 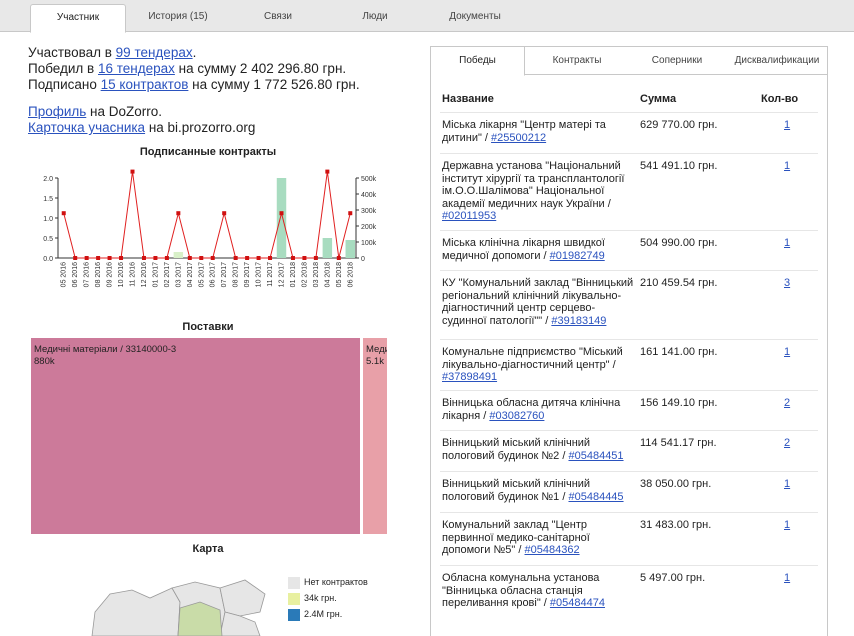 What do you see at coordinates (57, 111) in the screenshot?
I see `profile-link: Профиль` at bounding box center [57, 111].